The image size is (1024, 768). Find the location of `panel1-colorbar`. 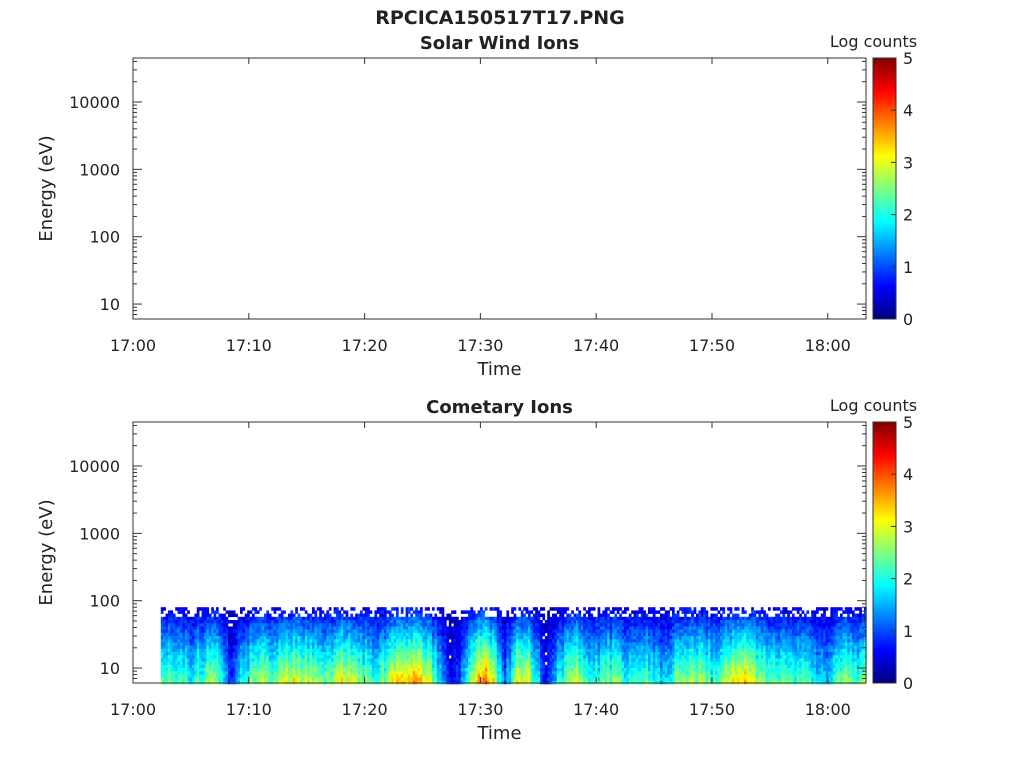

panel1-colorbar is located at coordinates (884, 188).